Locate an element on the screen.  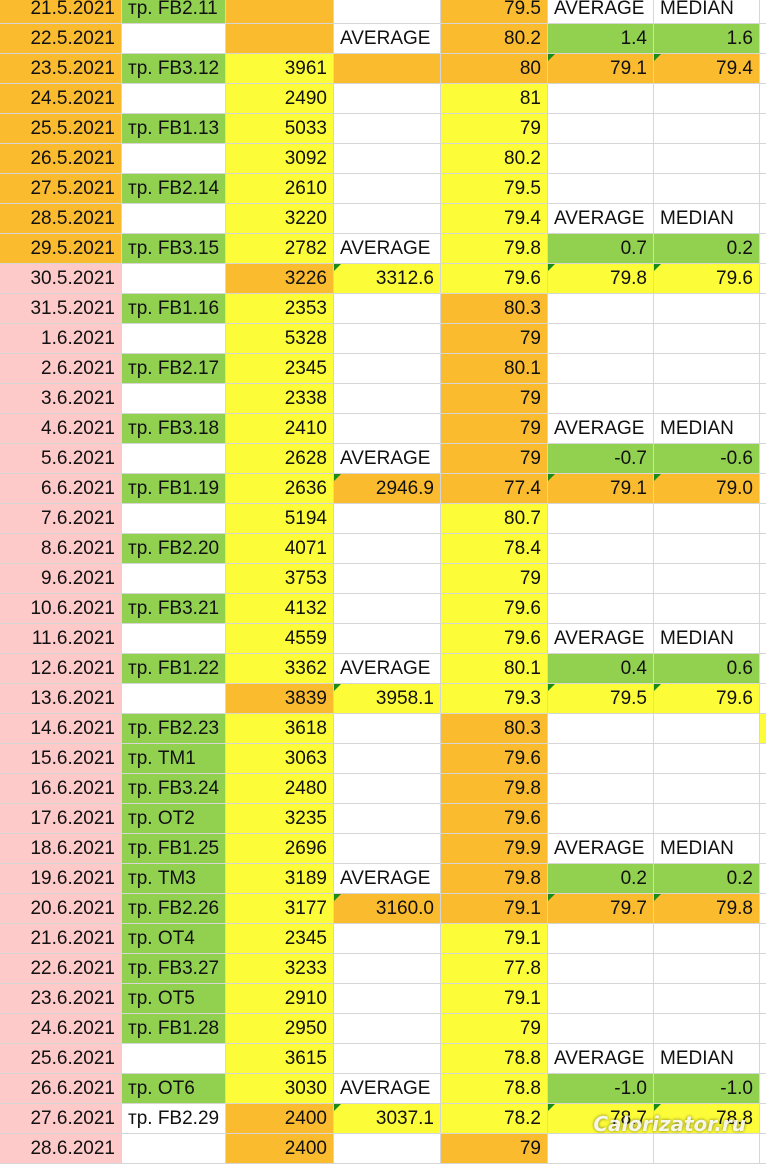
calories-cell: 2910 is located at coordinates (280, 999).